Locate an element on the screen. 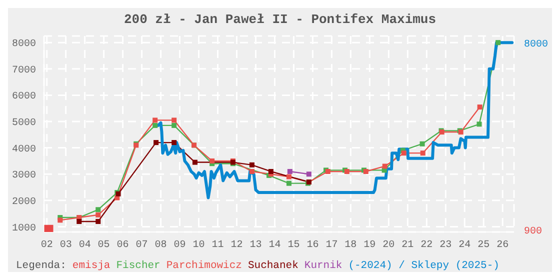 The image size is (560, 280). x-tick-label: 03 is located at coordinates (66, 246).